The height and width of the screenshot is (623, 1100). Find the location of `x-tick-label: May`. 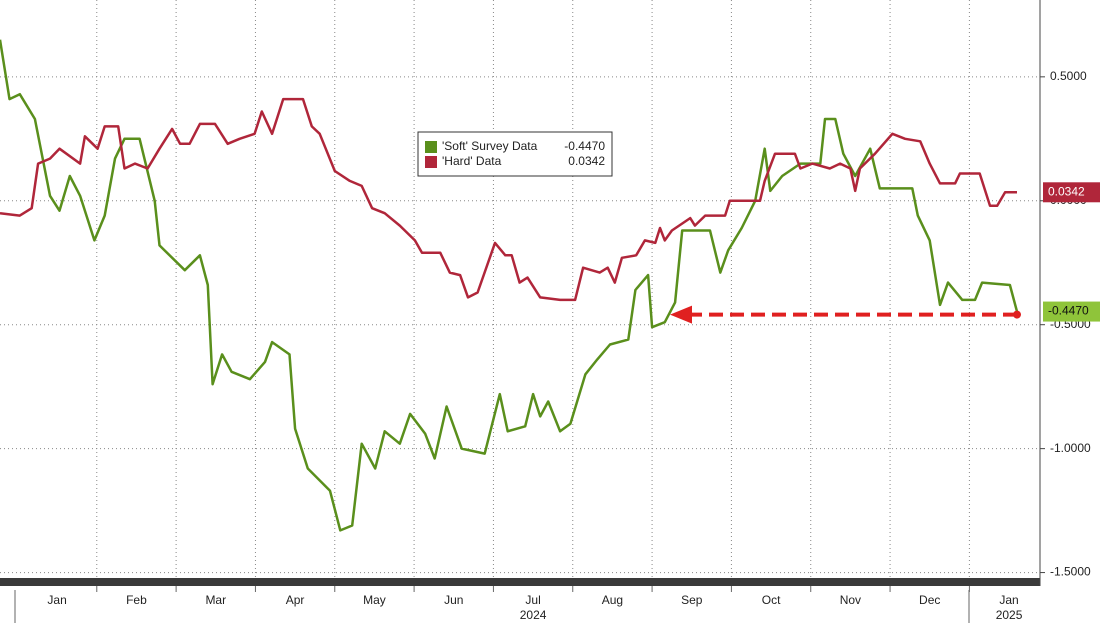

x-tick-label: May is located at coordinates (374, 600).